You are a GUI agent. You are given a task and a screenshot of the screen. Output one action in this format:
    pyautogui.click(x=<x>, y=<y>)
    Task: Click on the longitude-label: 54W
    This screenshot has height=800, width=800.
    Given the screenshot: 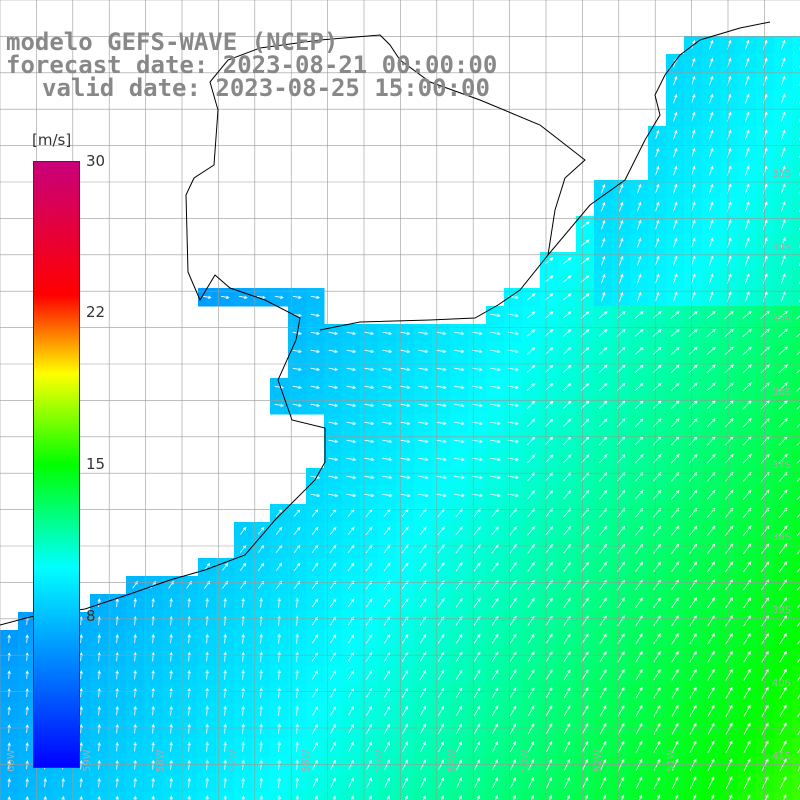 What is the action you would take?
    pyautogui.click(x=452, y=760)
    